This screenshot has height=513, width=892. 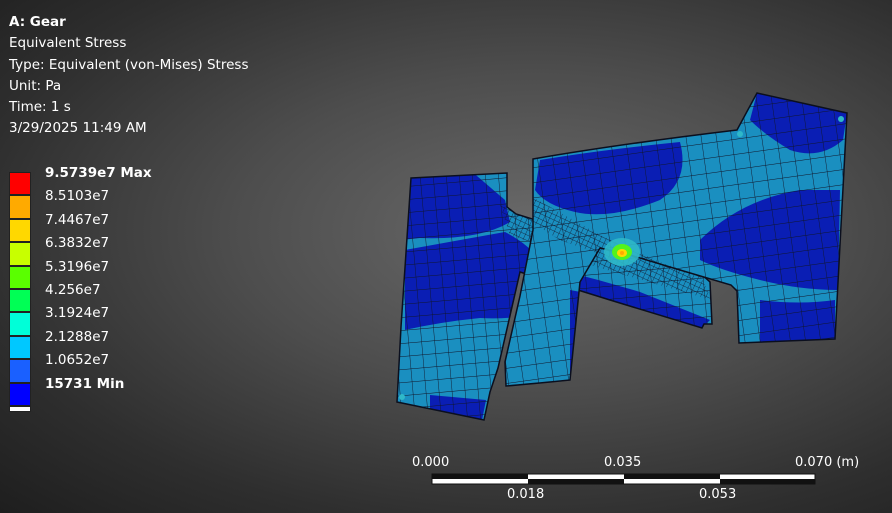 What do you see at coordinates (77, 219) in the screenshot?
I see `legend-label: 7.4467e7` at bounding box center [77, 219].